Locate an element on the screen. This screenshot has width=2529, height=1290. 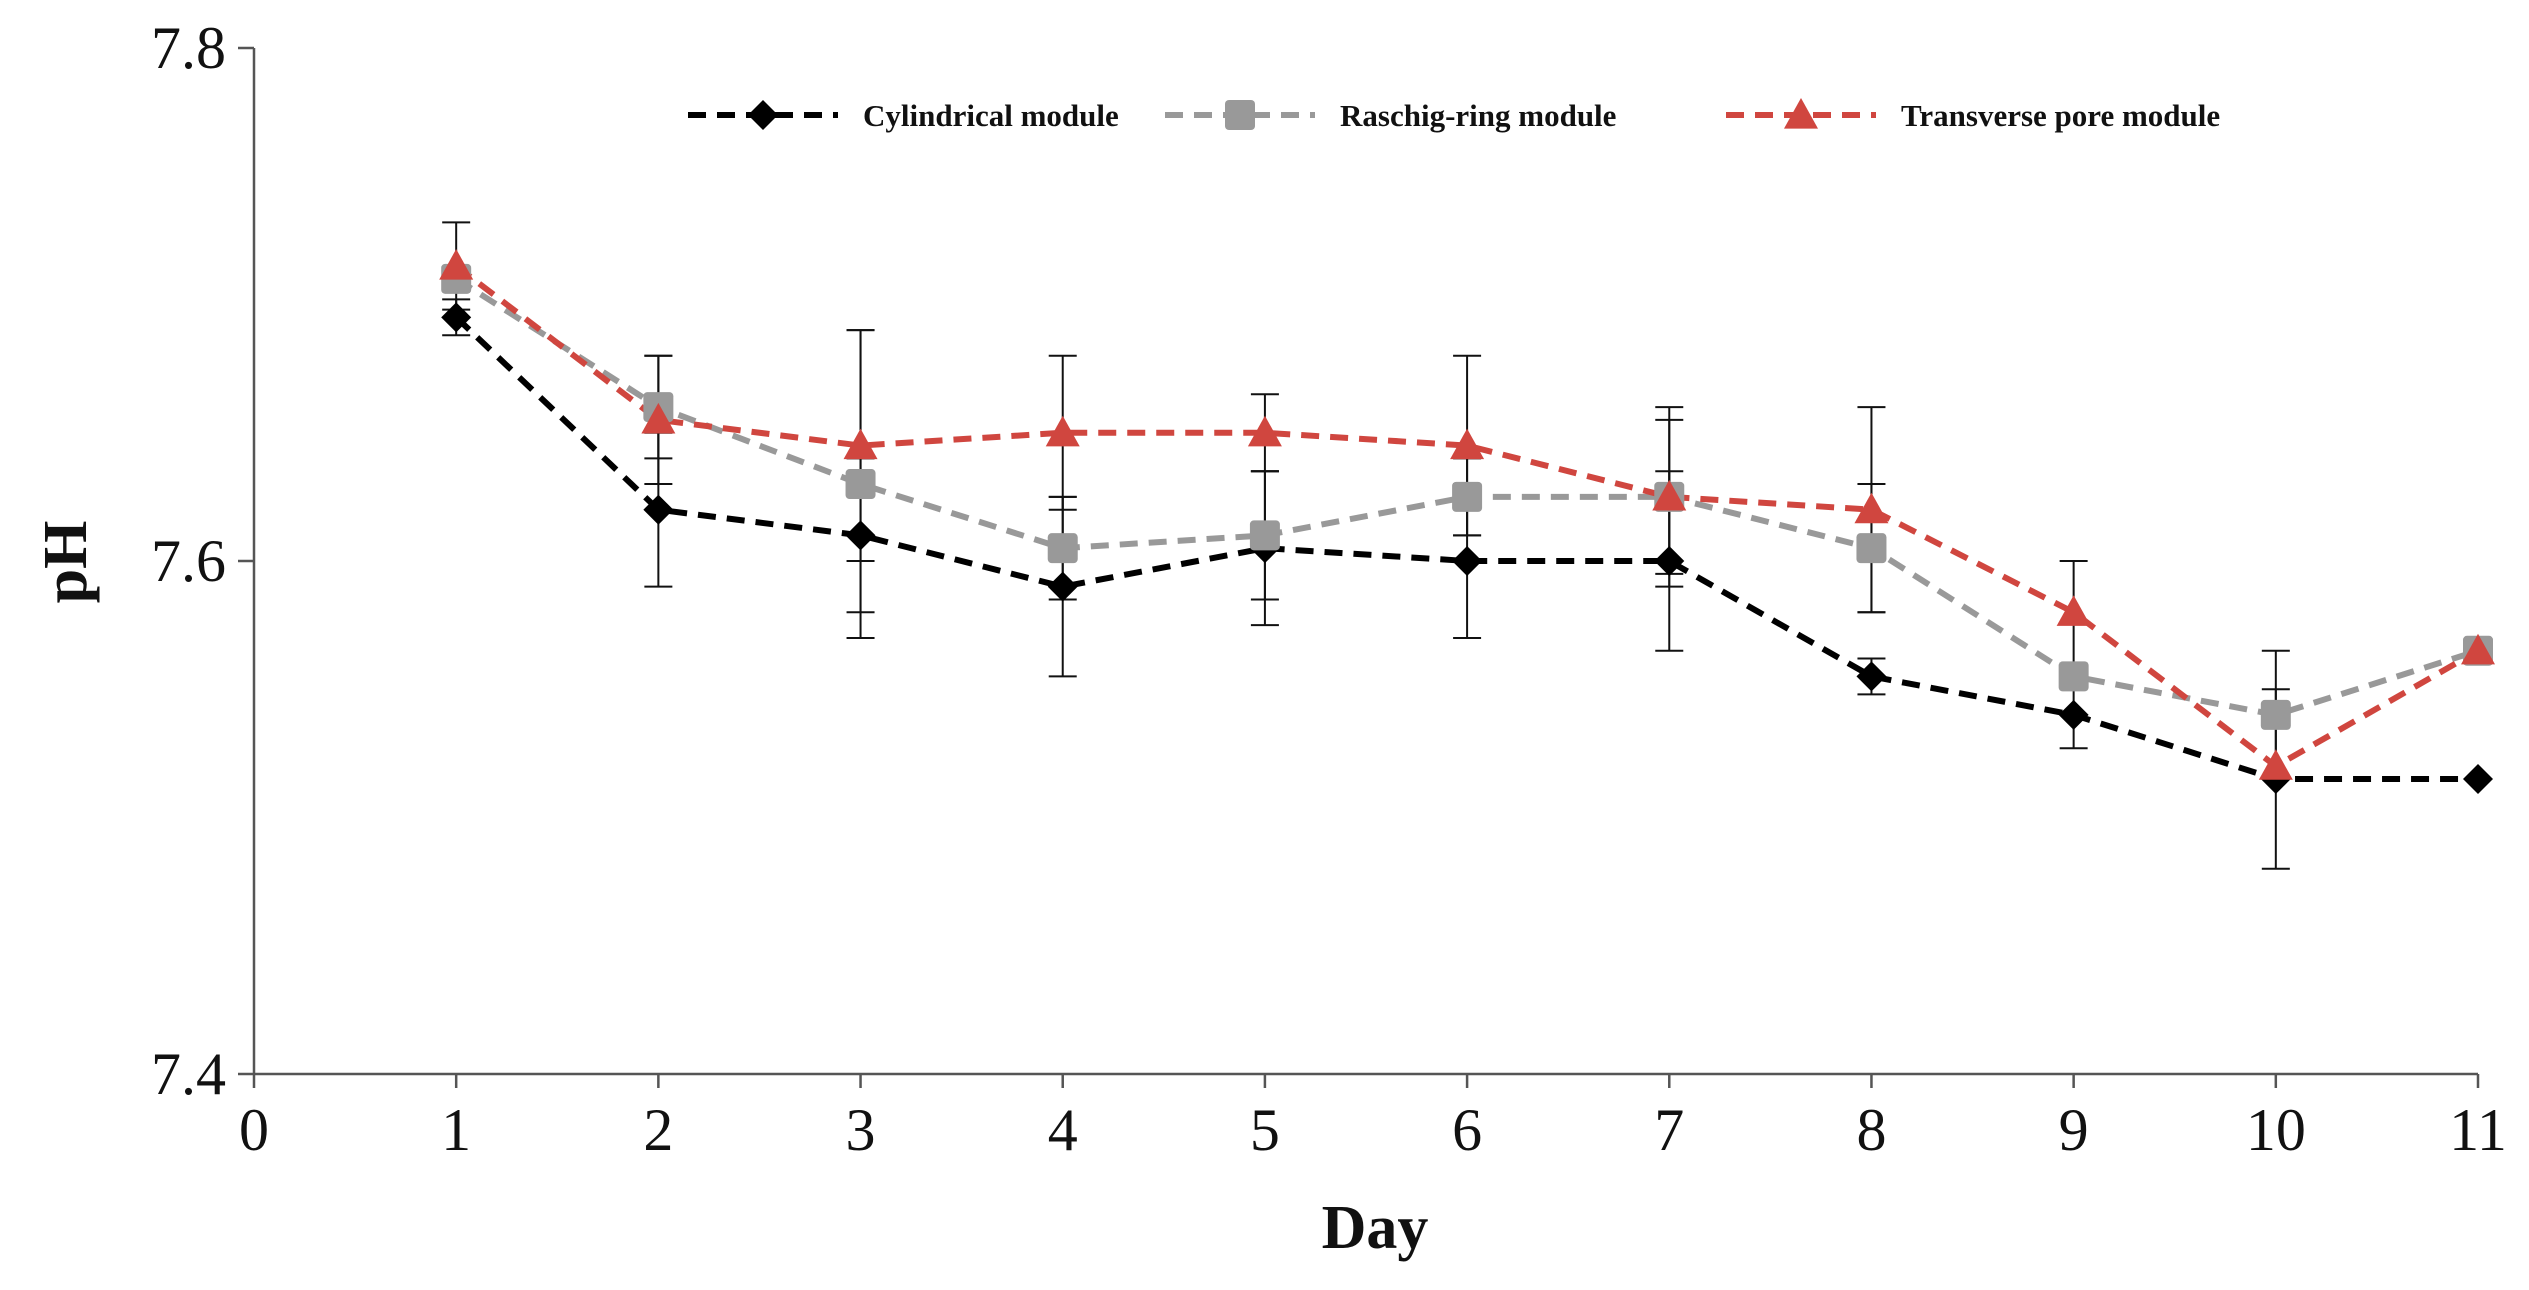
legend-label: Transverse pore module is located at coordinates (2060, 115).